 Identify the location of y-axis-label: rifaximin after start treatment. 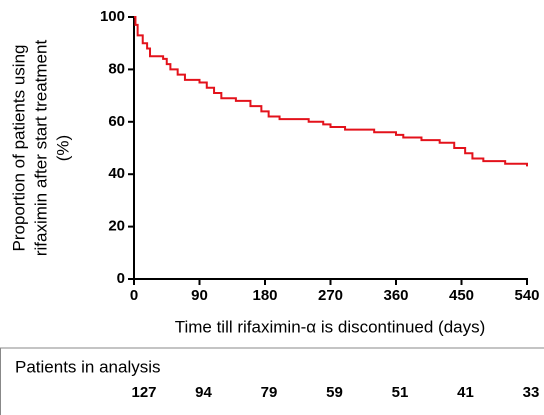
(40, 148).